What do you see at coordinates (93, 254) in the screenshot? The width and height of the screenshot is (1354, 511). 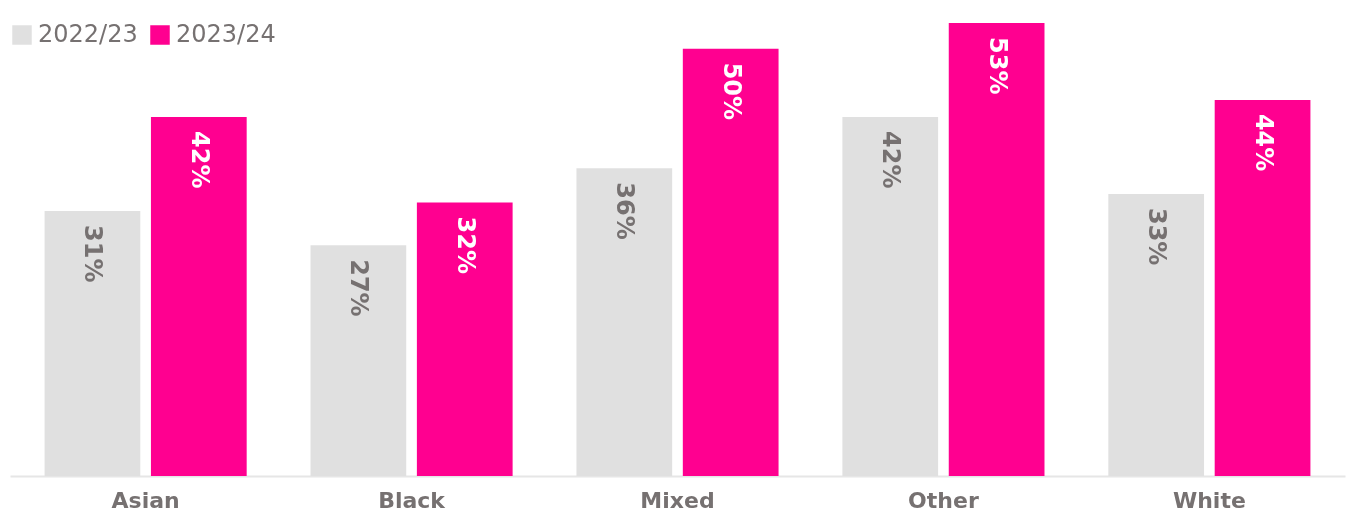 I see `data-label: 31%` at bounding box center [93, 254].